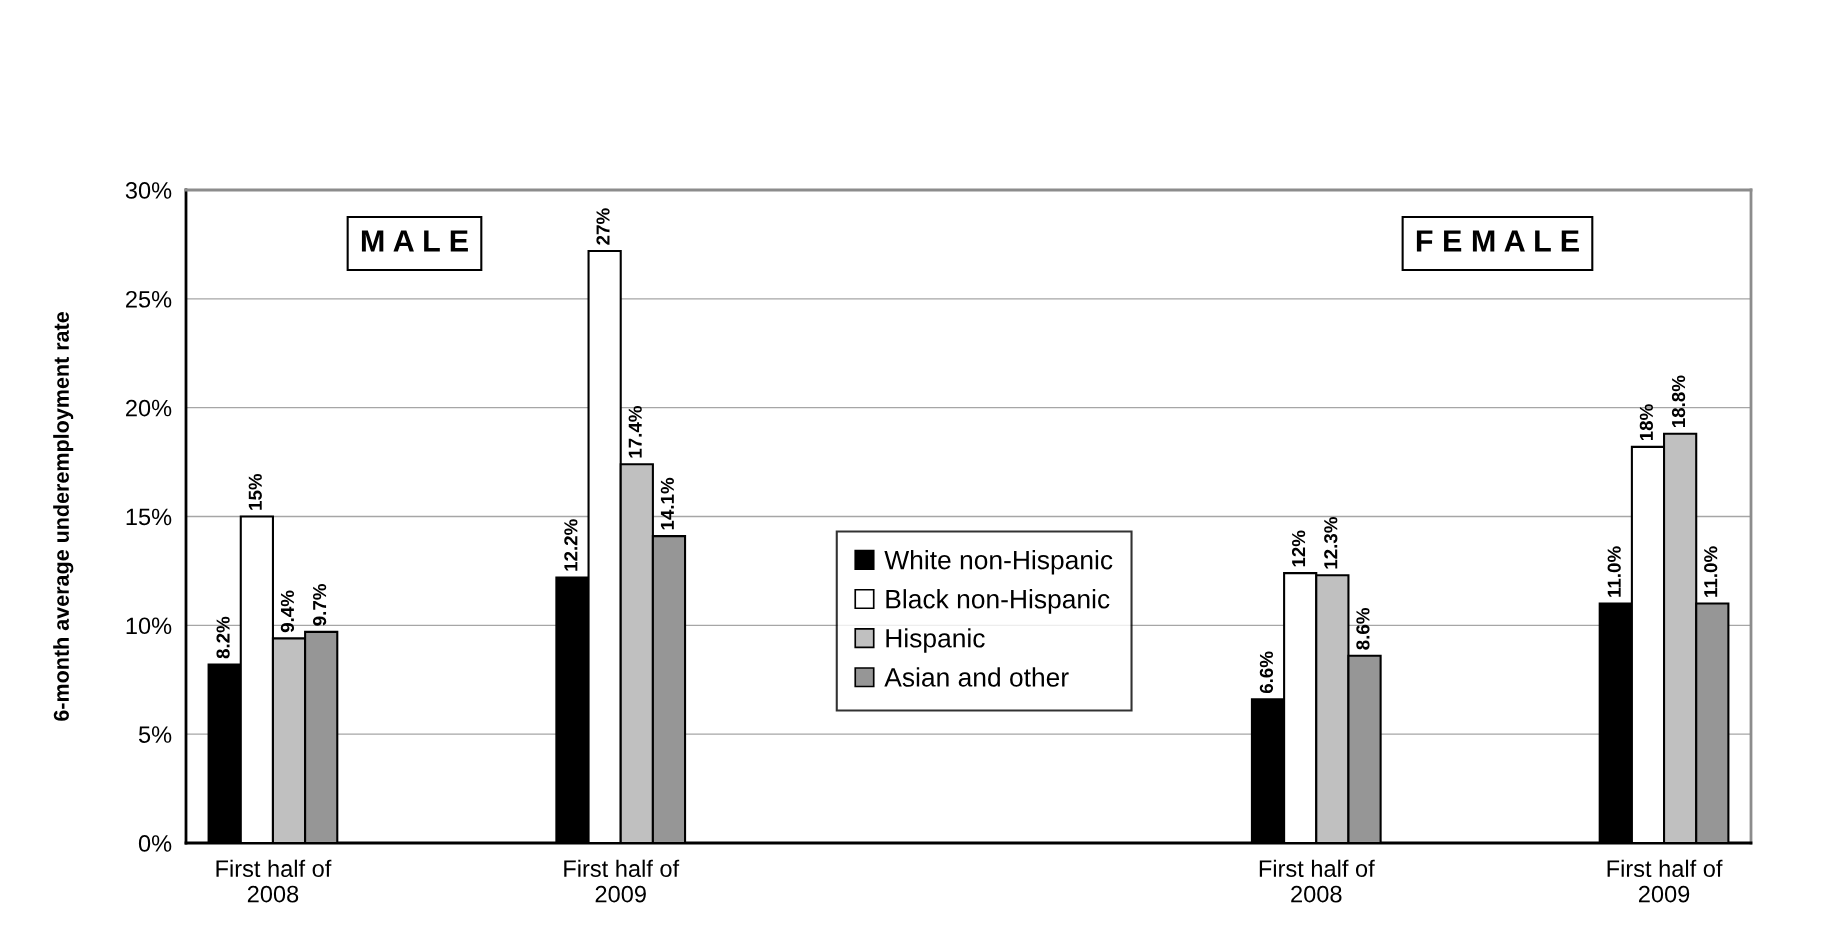  Describe the element at coordinates (1646, 422) in the screenshot. I see `data-label: 18%` at that location.